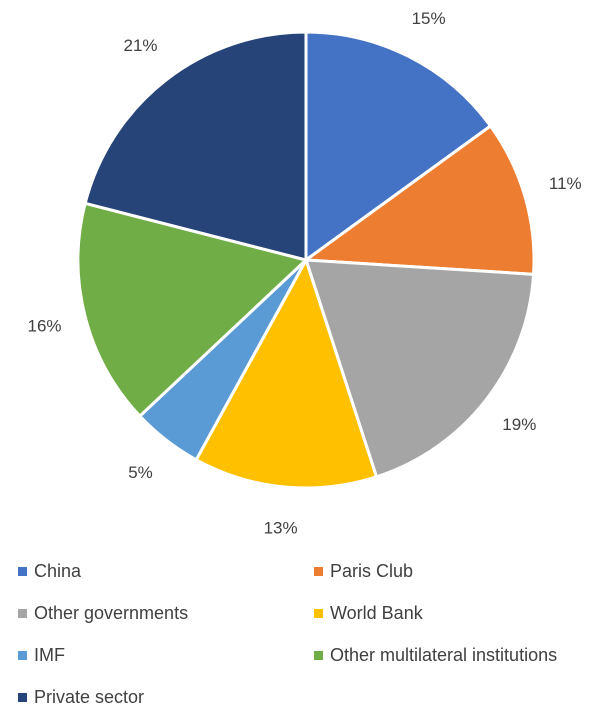 Image resolution: width=615 pixels, height=727 pixels. I want to click on pie-slice-private-sector, so click(195, 146).